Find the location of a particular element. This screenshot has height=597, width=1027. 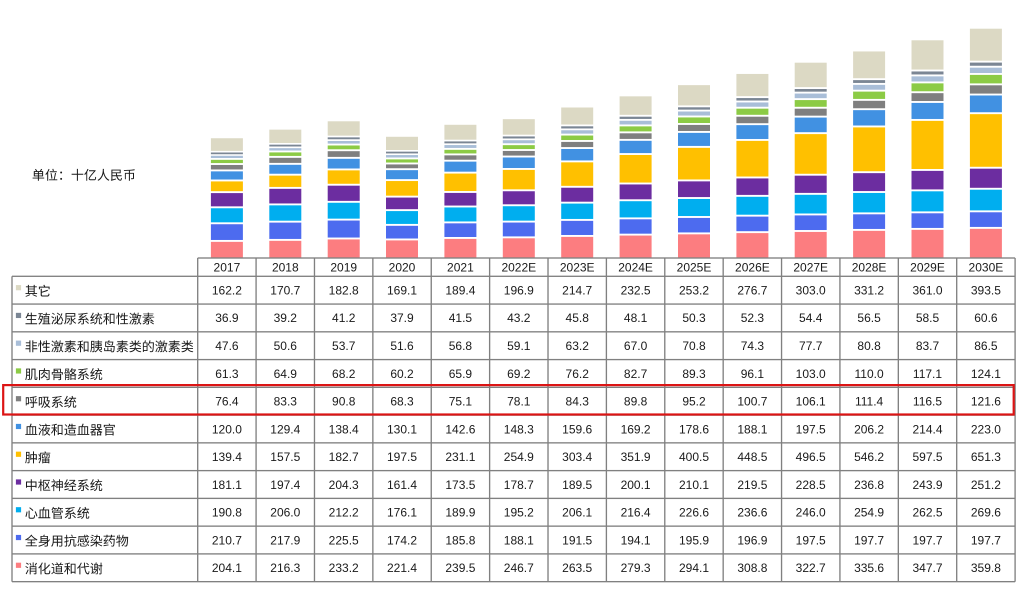

svg-text: 169.2 is located at coordinates (636, 429).